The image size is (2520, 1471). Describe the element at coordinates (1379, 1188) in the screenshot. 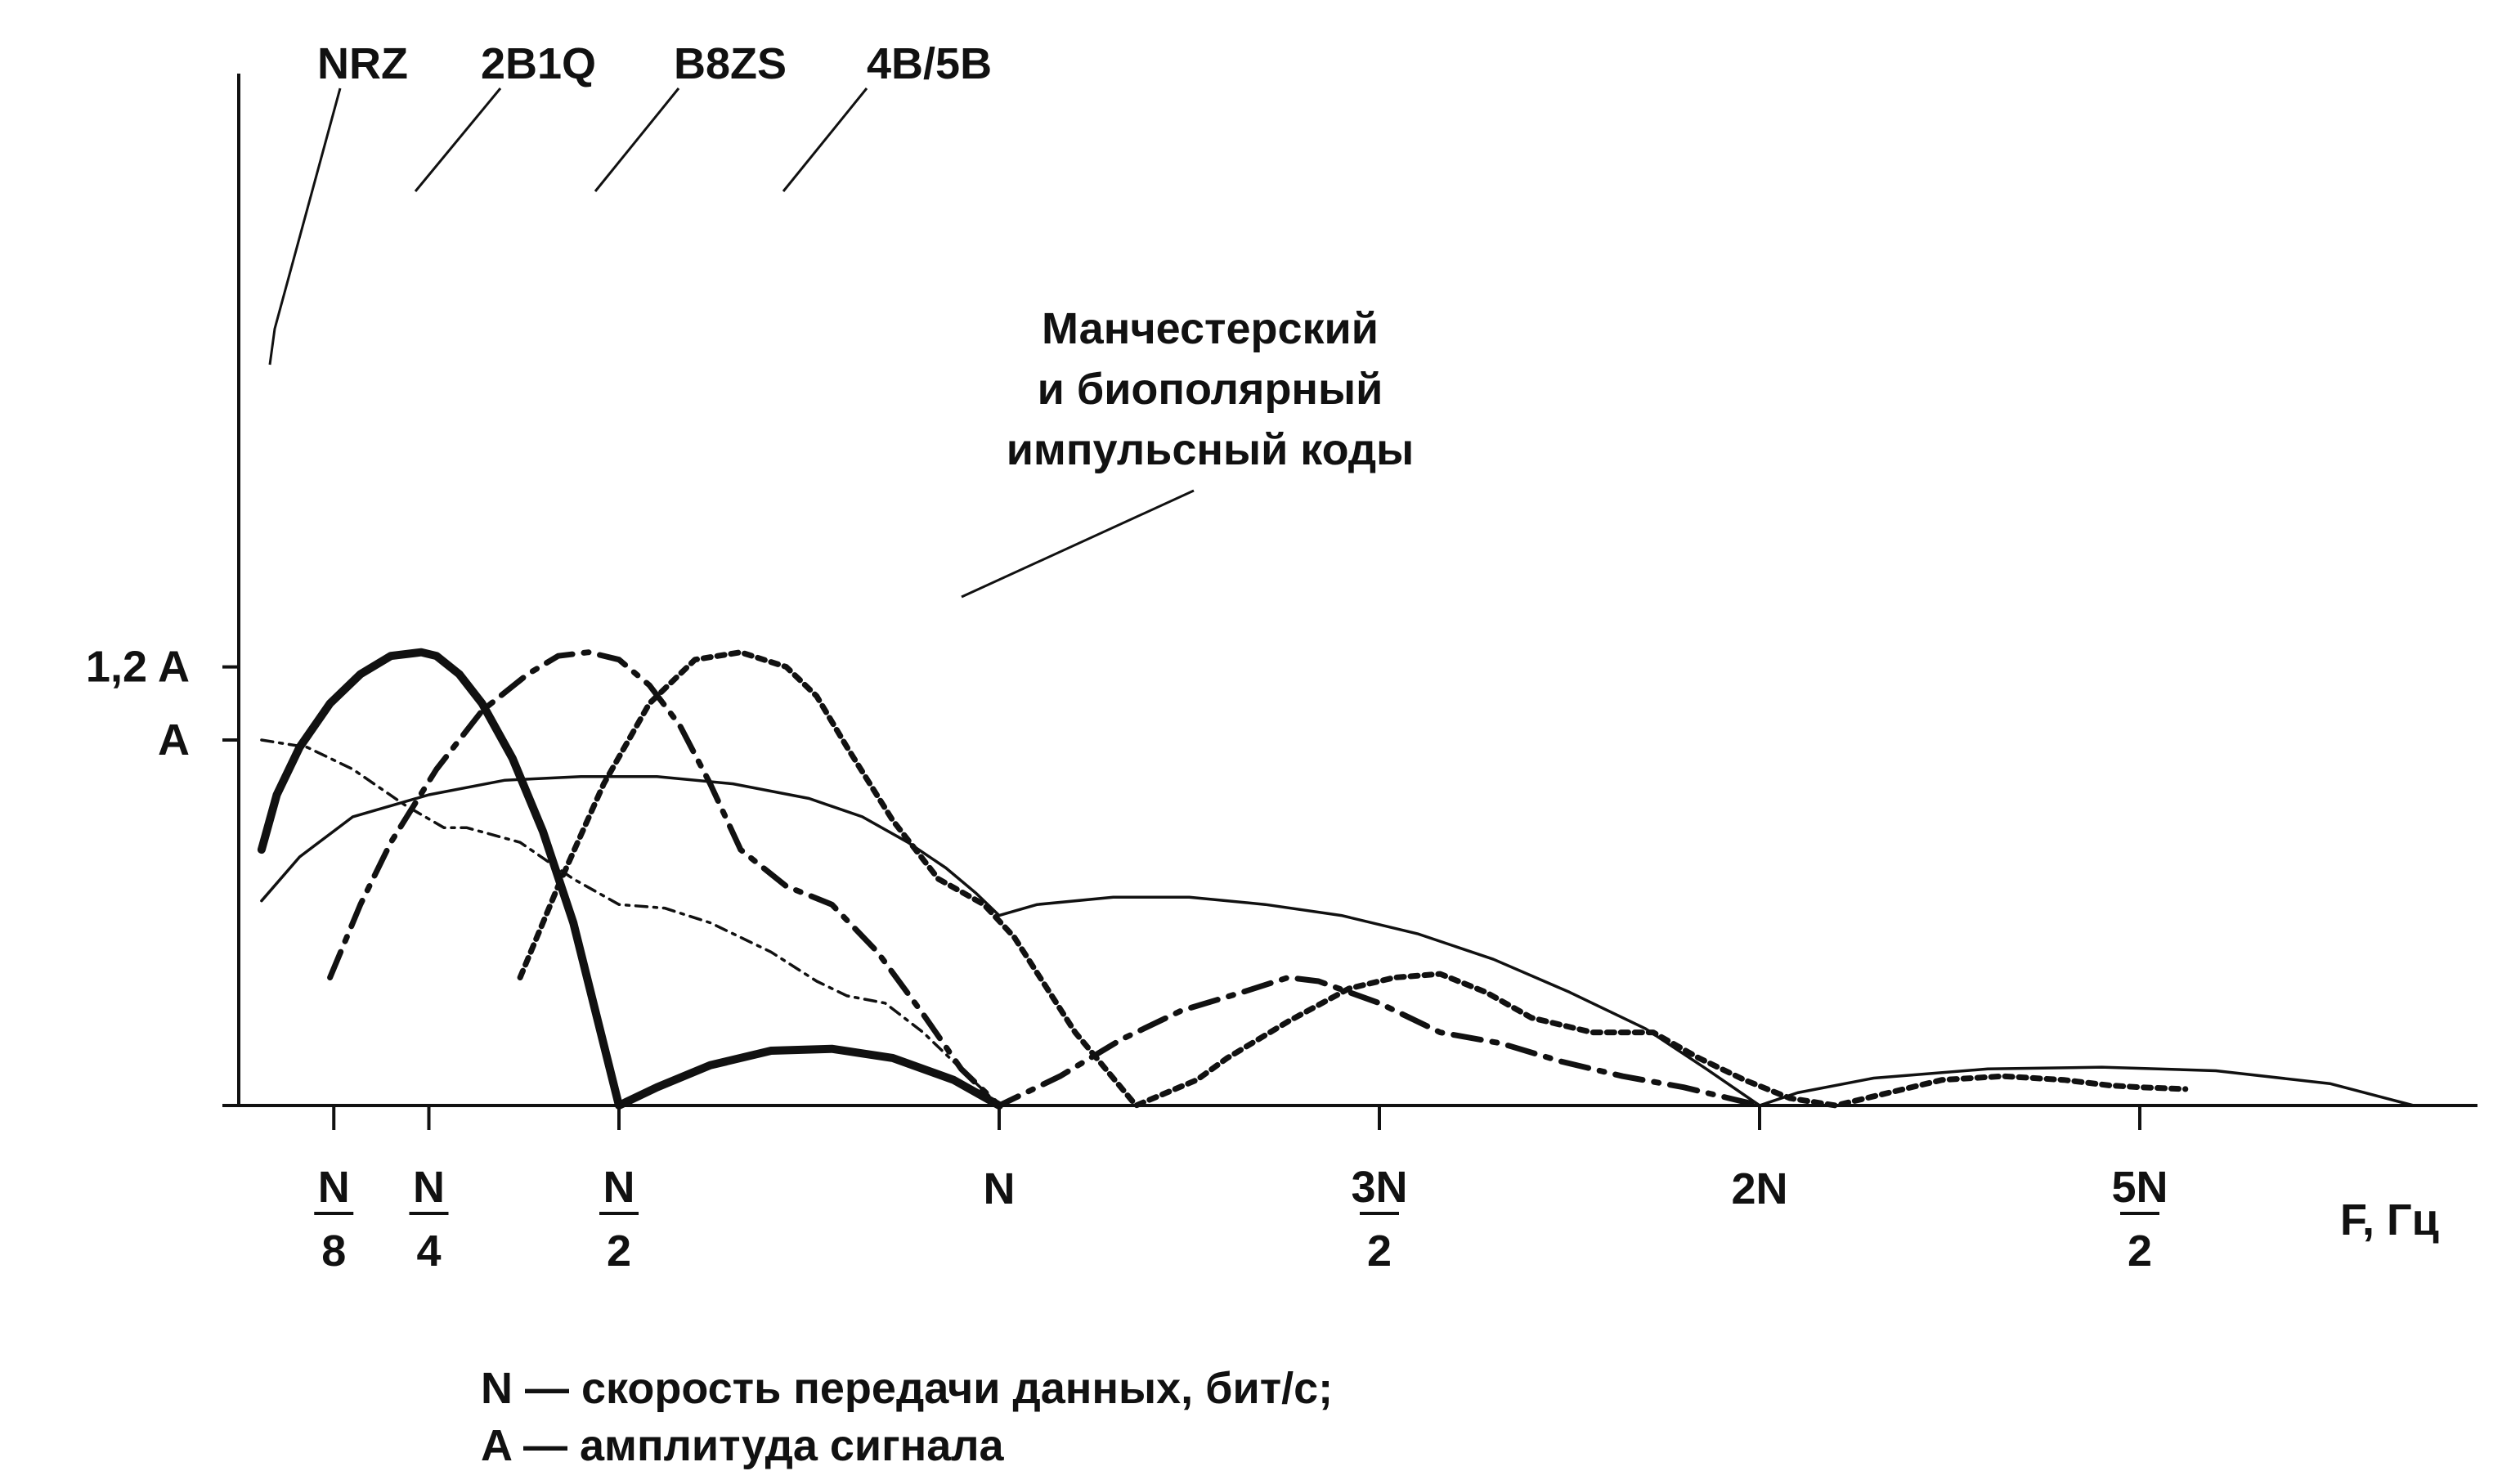

I see `x-tick-label-numerator-3n-2: 3N` at that location.